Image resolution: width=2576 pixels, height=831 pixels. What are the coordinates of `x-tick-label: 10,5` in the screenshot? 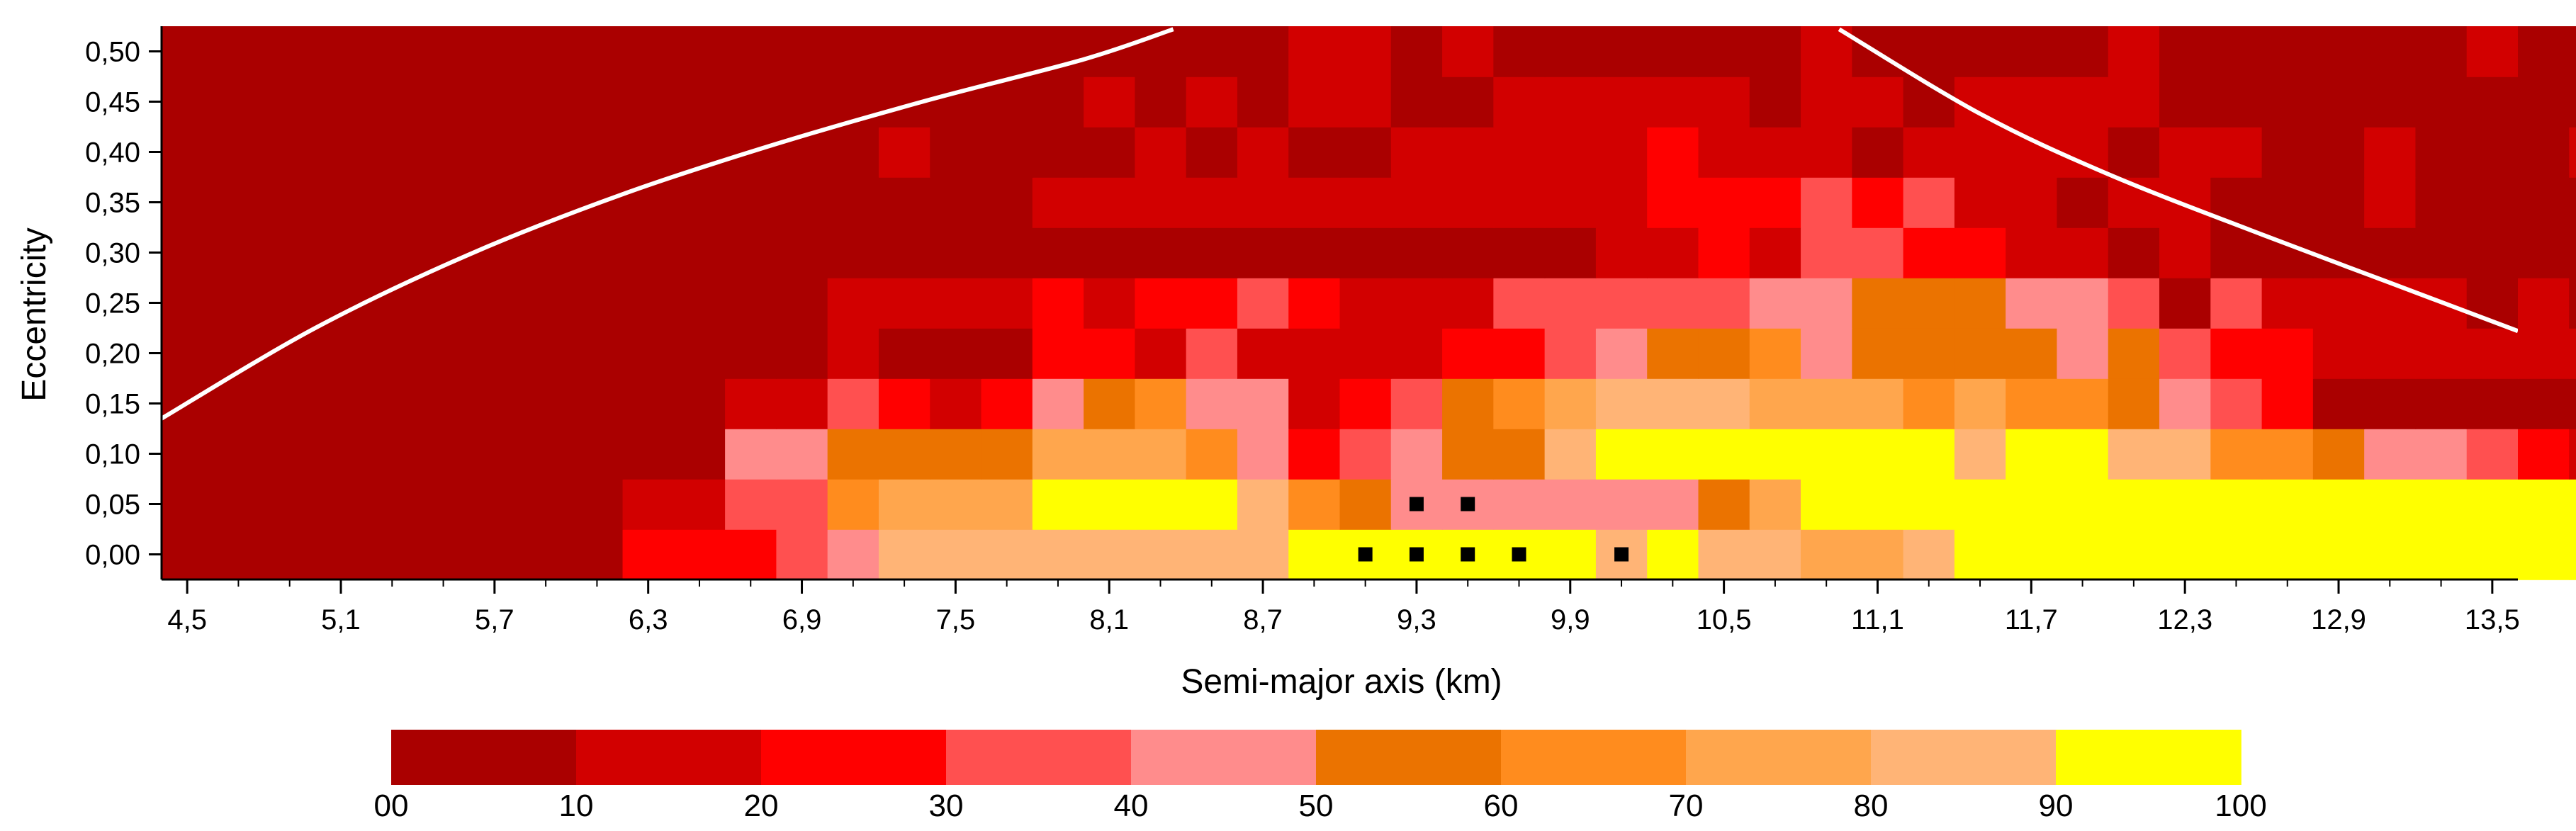 It's located at (1724, 619).